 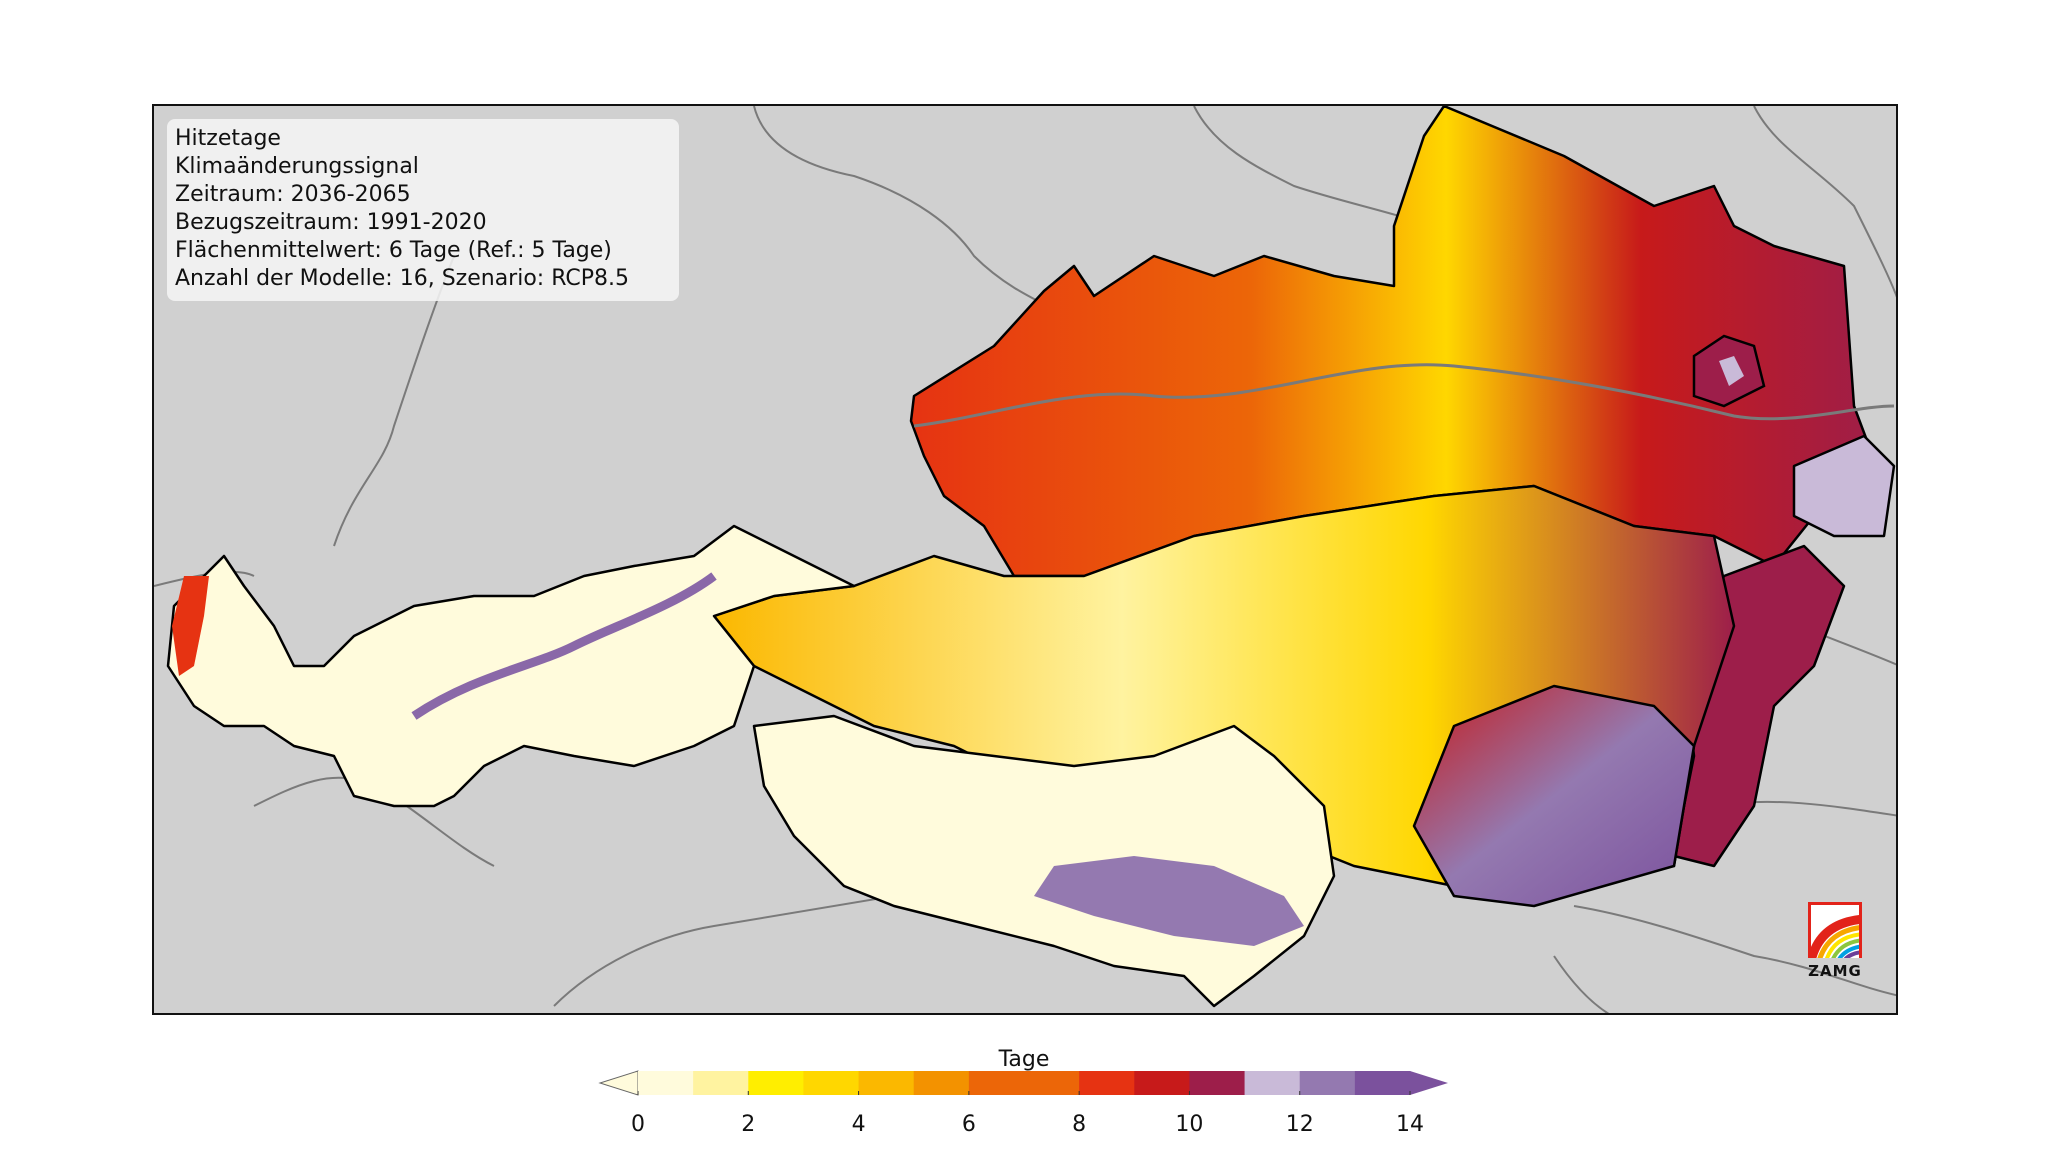 I want to click on region-vorarlberg-rhine, so click(x=190, y=626).